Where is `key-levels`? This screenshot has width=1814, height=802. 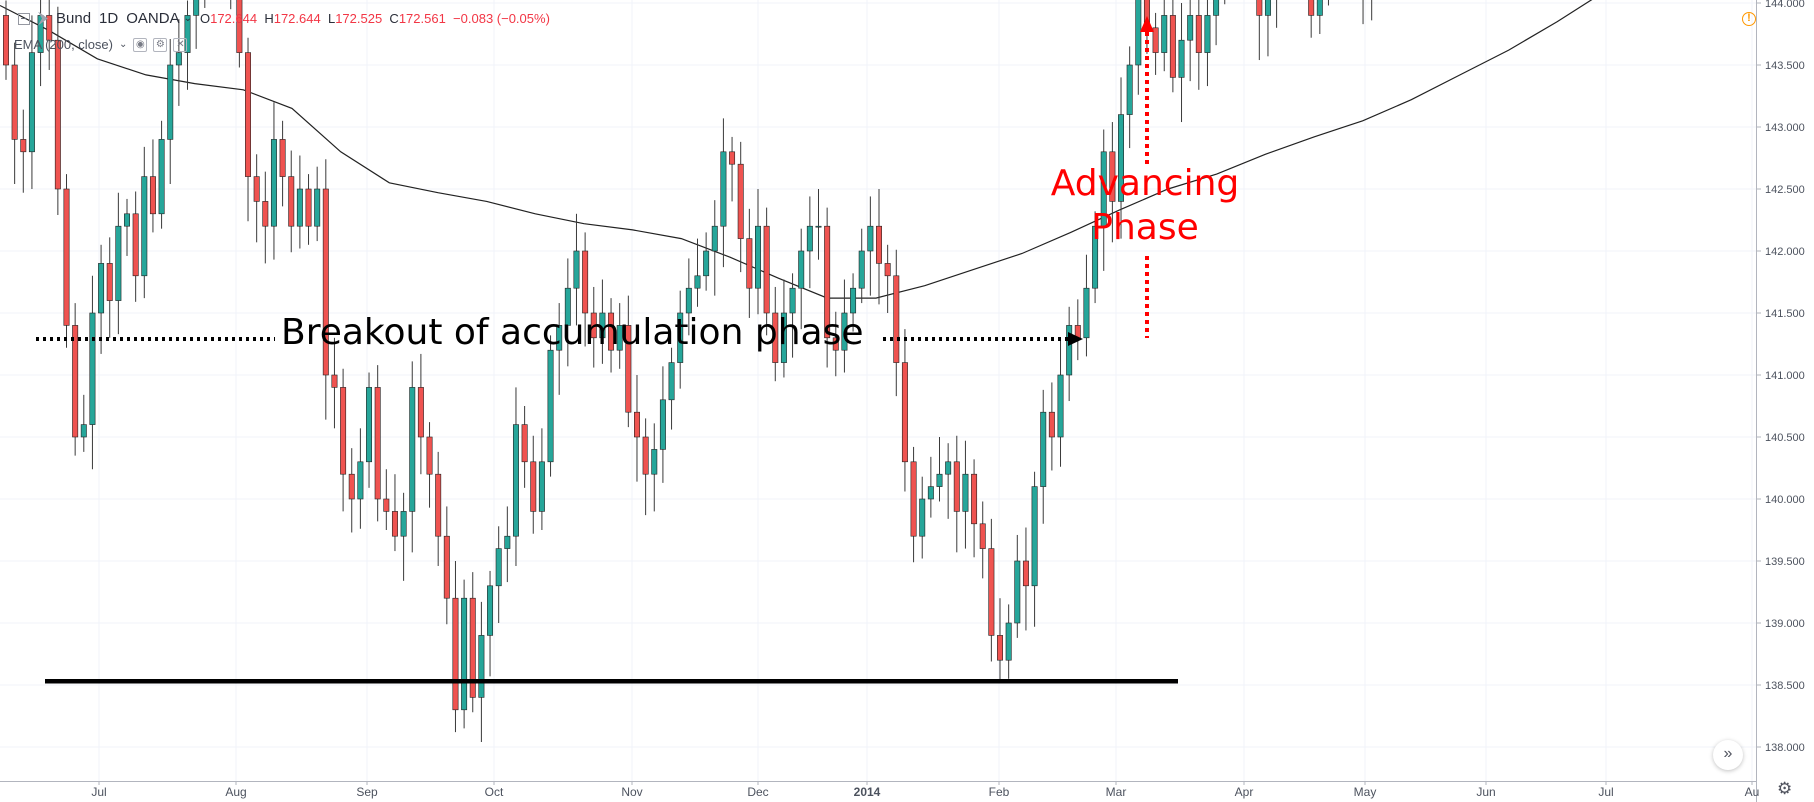 key-levels is located at coordinates (611, 681).